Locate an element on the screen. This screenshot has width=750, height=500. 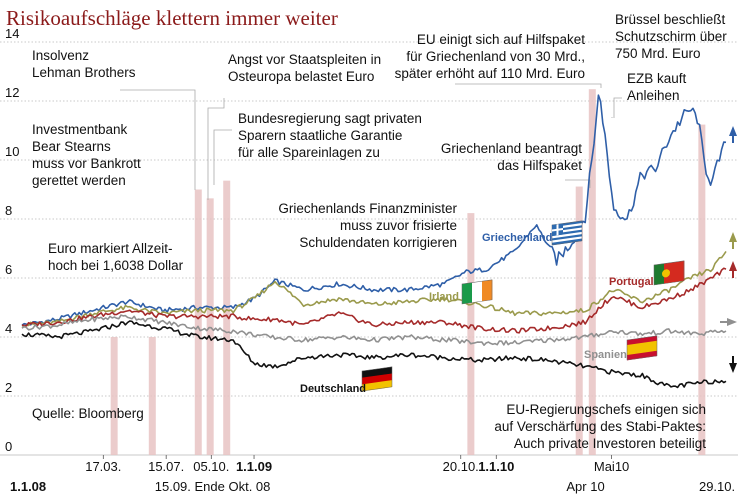
annotation-line: muss zuvor frisierte is located at coordinates (398, 225).